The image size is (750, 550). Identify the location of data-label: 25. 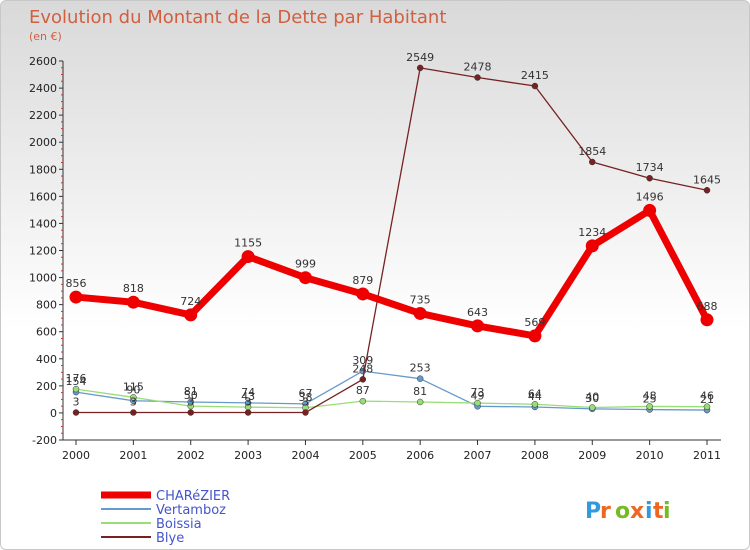
(650, 399).